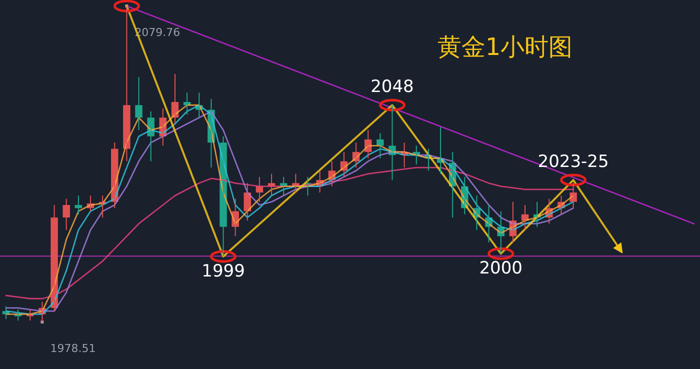 Image resolution: width=700 pixels, height=369 pixels. I want to click on data-label: 2000, so click(501, 268).